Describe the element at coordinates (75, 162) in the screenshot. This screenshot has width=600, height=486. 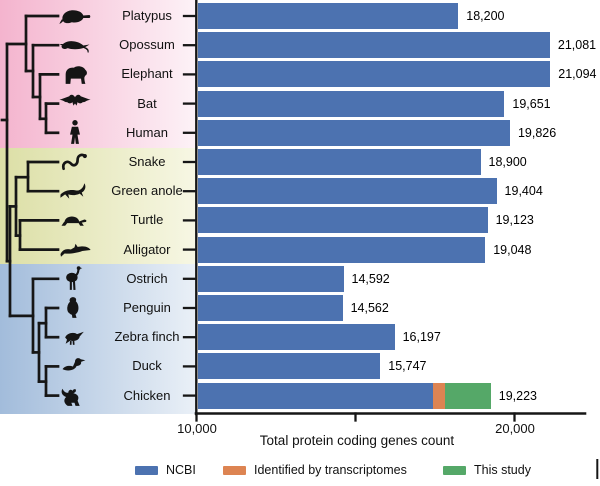
I see `snake-icon` at that location.